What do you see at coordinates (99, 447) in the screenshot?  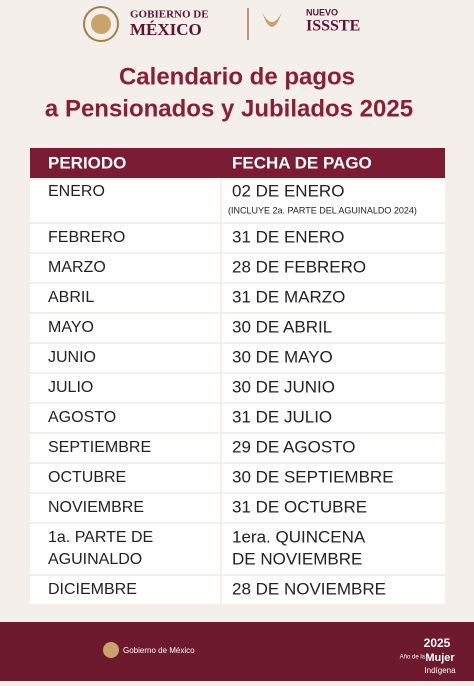 I see `period: SEPTIEMBRE` at bounding box center [99, 447].